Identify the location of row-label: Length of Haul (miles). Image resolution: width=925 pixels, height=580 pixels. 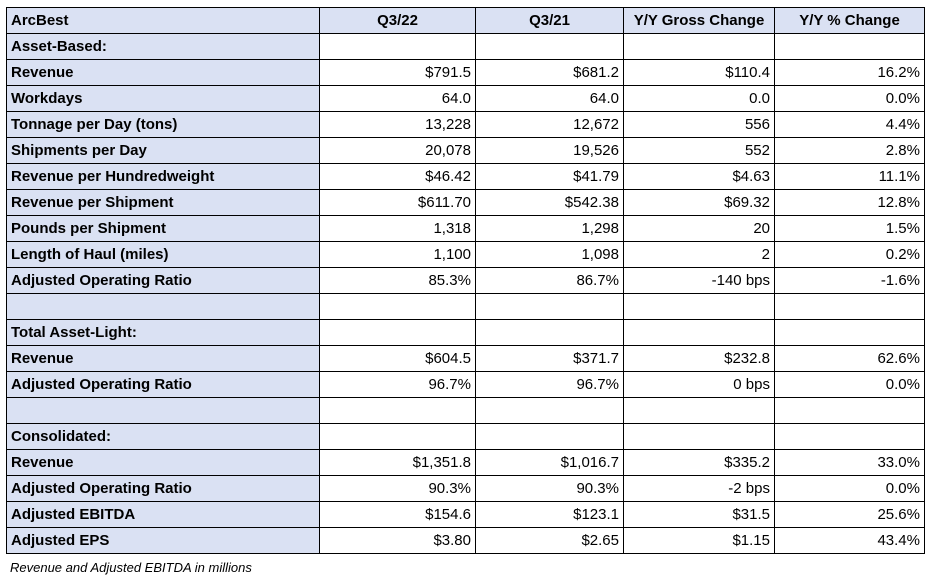
(163, 254).